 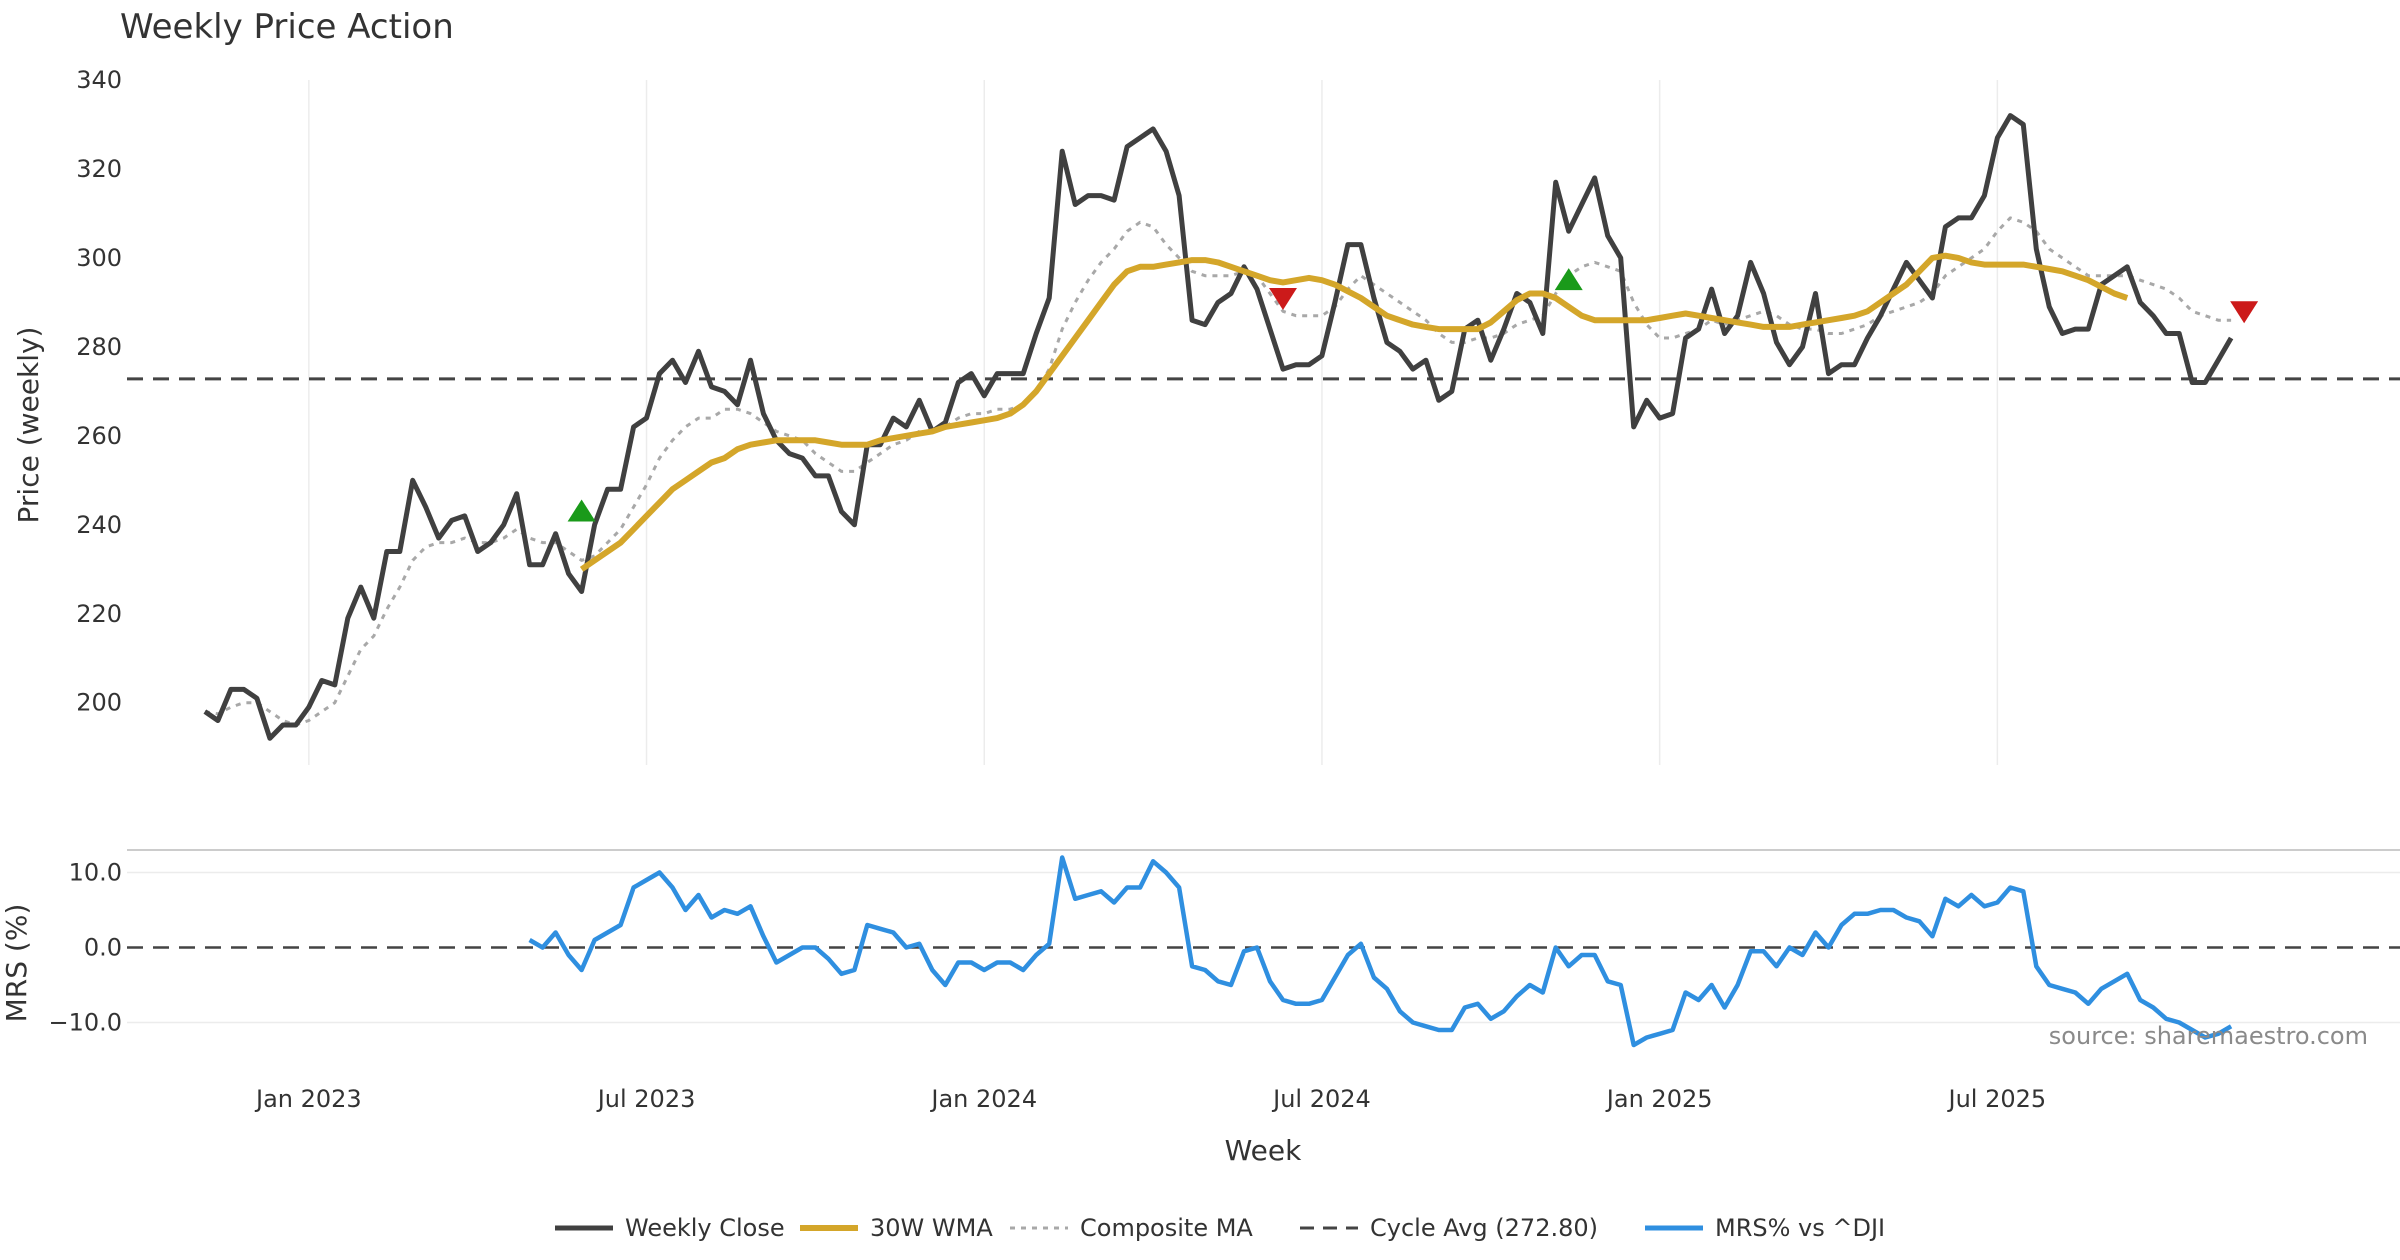 What do you see at coordinates (1997, 1099) in the screenshot?
I see `x-tick-label: Jul 2025` at bounding box center [1997, 1099].